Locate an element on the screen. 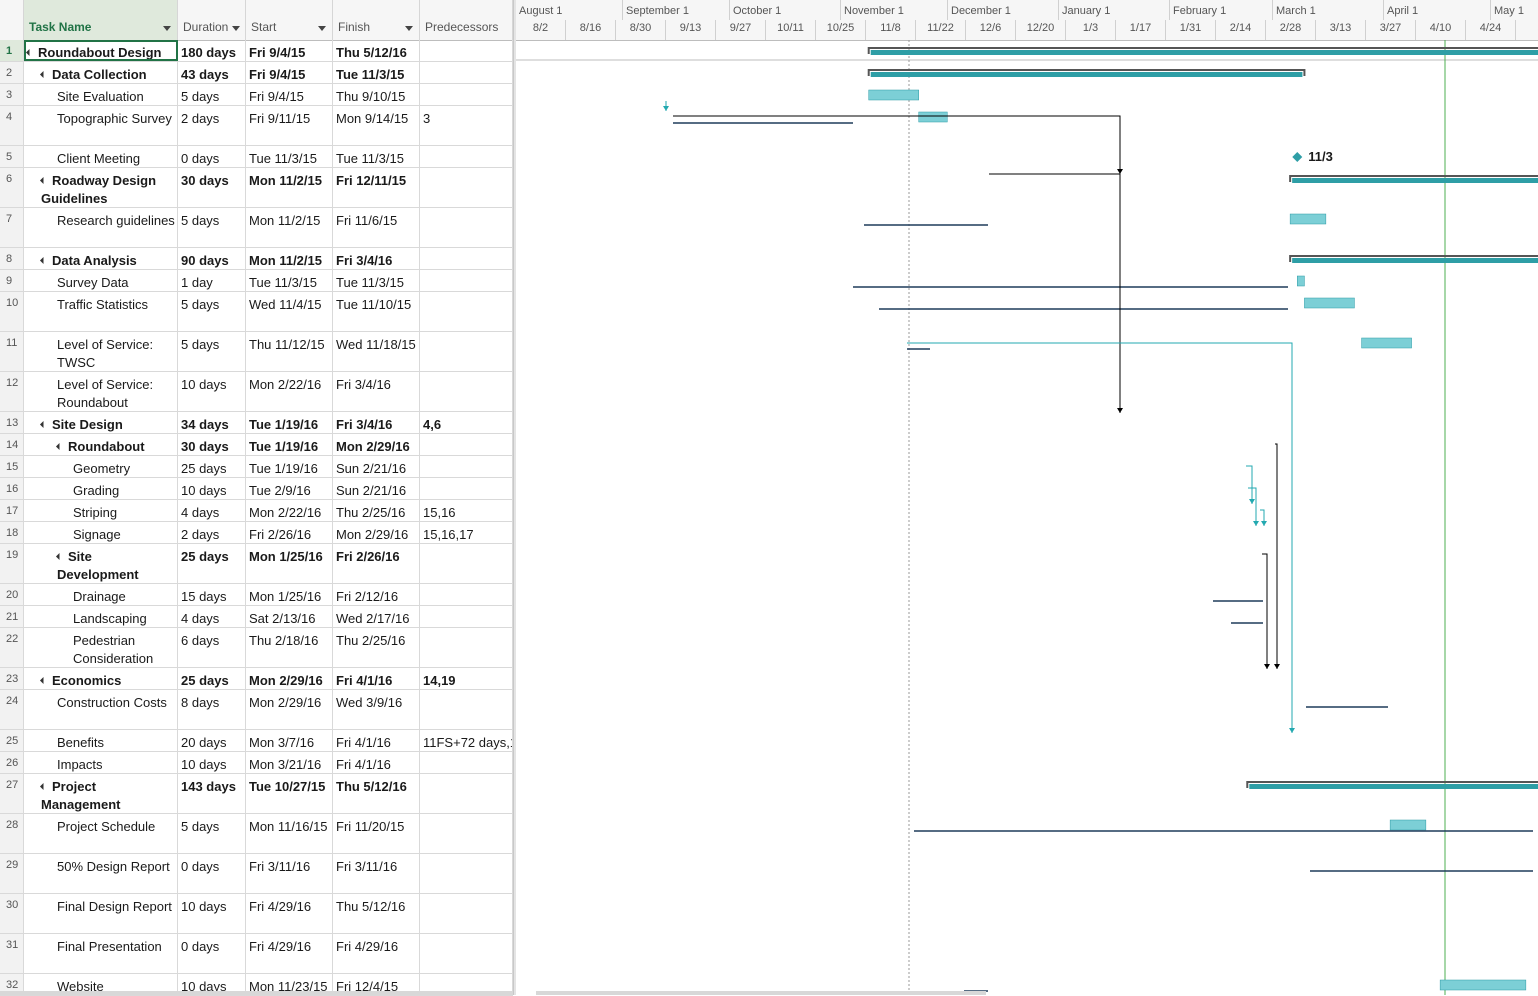  start-cell: Mon 11/23/15 is located at coordinates (289, 984).